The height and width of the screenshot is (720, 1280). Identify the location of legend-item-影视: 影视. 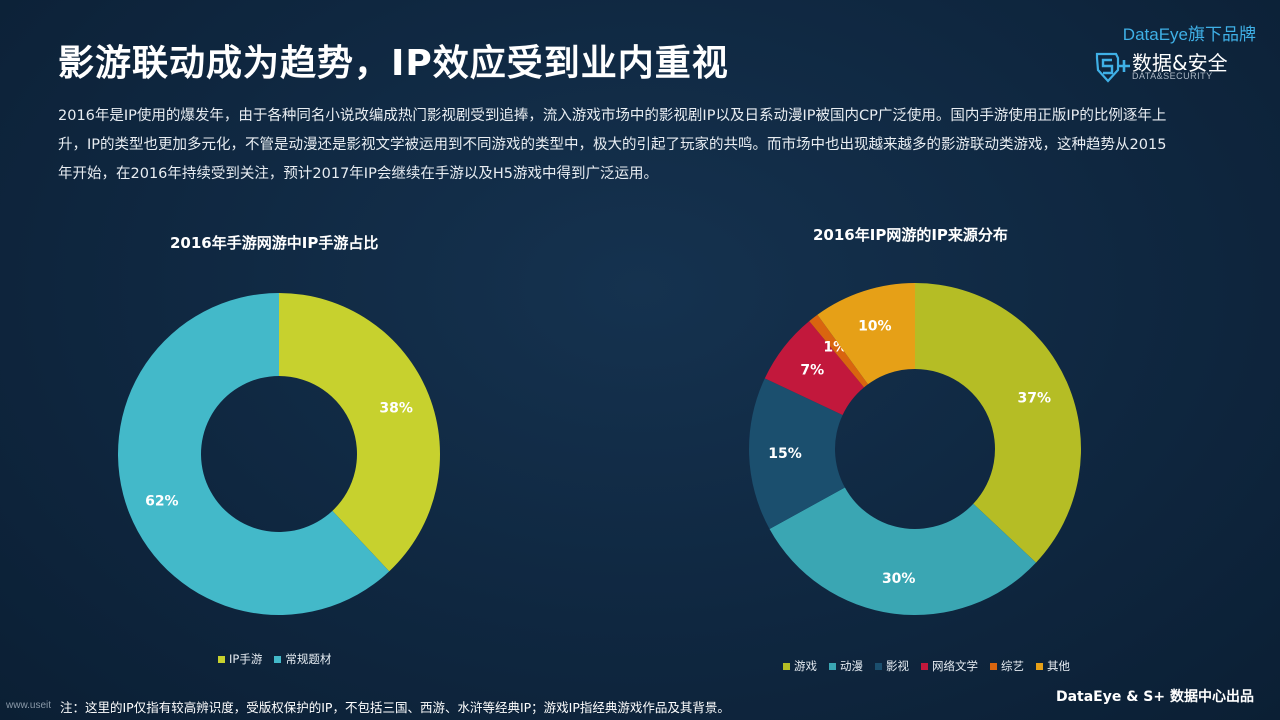
(892, 666).